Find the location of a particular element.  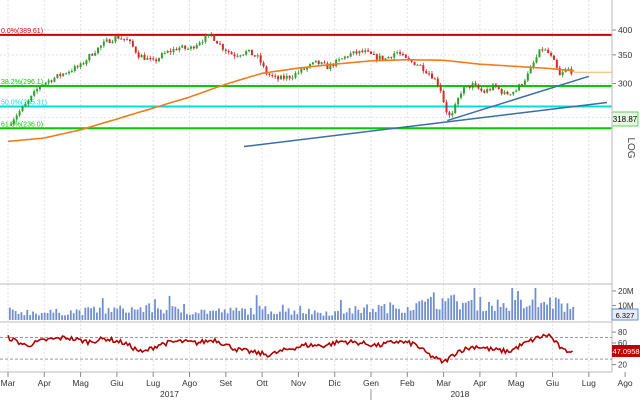

fib-level-label: 50.0%(265.31) is located at coordinates (24, 102).